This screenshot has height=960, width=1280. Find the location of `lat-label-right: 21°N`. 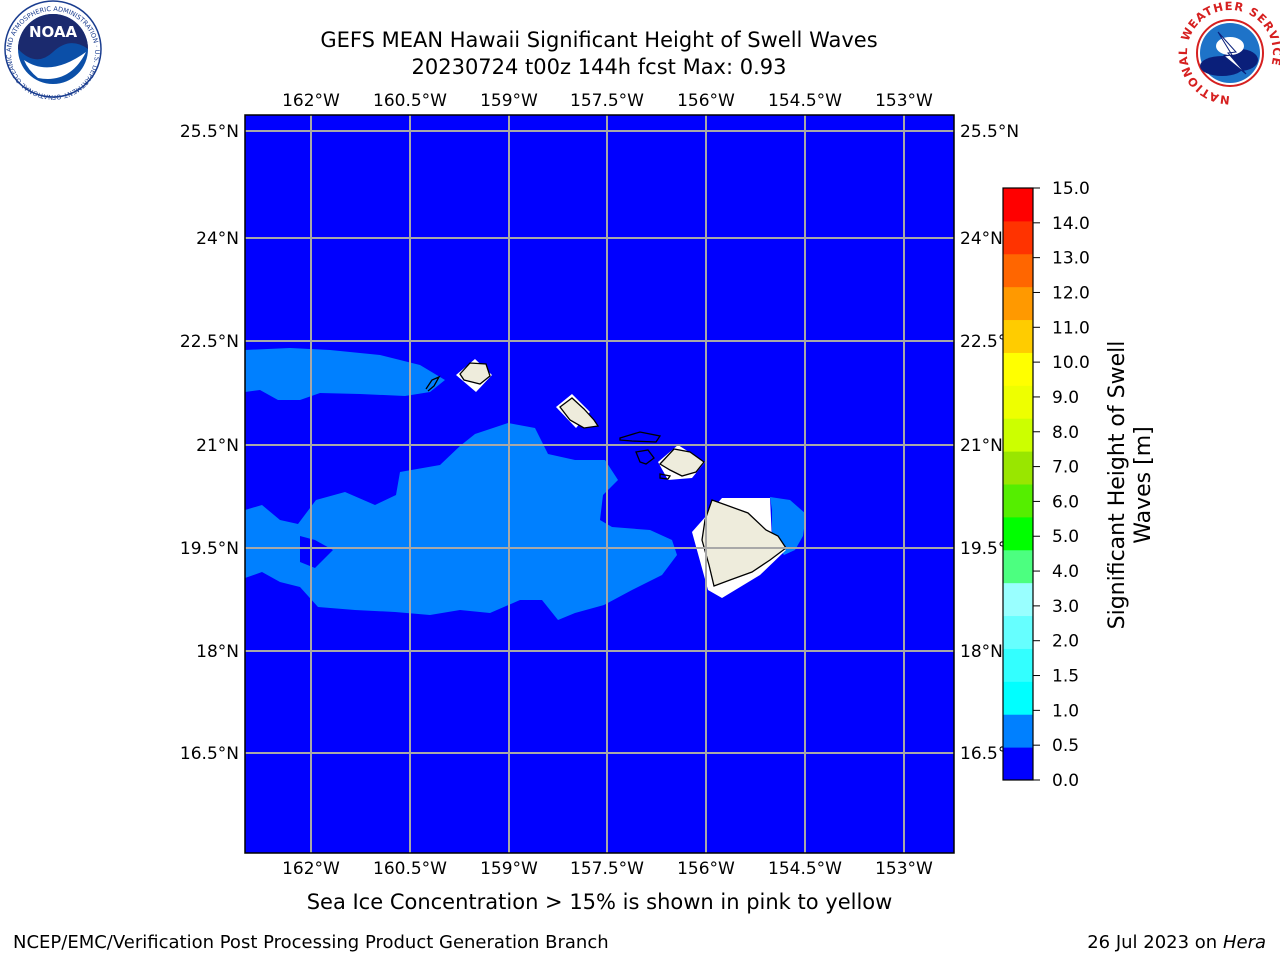

lat-label-right: 21°N is located at coordinates (981, 446).